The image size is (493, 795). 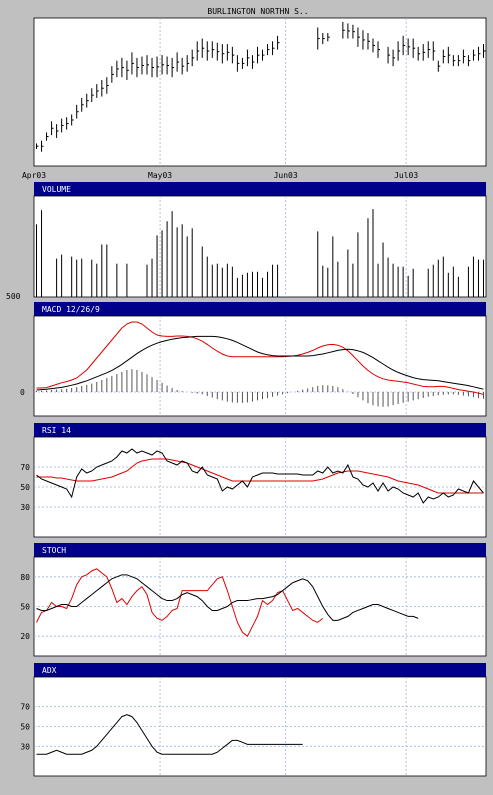 What do you see at coordinates (286, 175) in the screenshot?
I see `x-tick-label: Jun03` at bounding box center [286, 175].